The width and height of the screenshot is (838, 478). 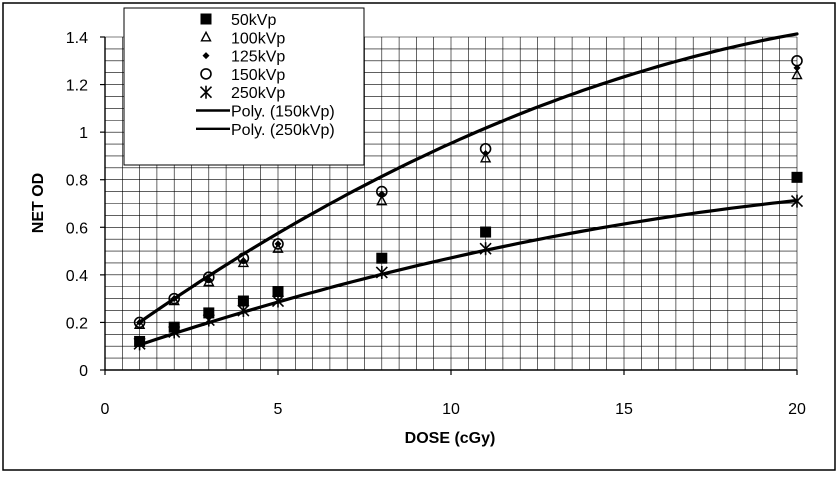 What do you see at coordinates (77, 323) in the screenshot?
I see `y-tick-label: 0.2` at bounding box center [77, 323].